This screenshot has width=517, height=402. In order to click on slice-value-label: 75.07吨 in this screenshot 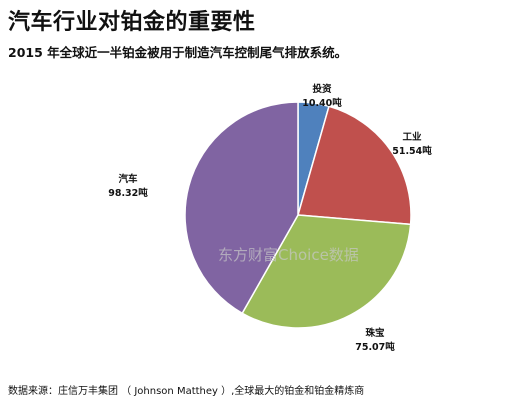, I will do `click(375, 347)`.